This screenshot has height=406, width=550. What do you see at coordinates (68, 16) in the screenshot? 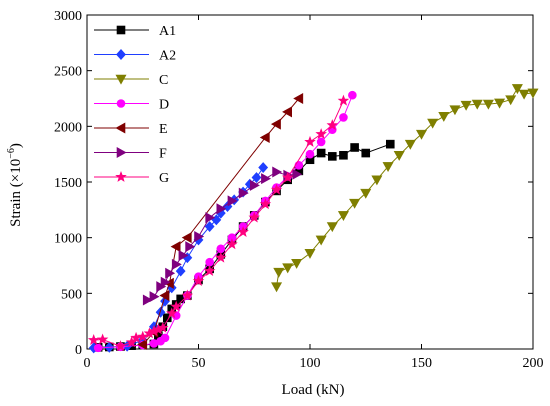
I see `y-tick-label: 3000` at bounding box center [68, 16].